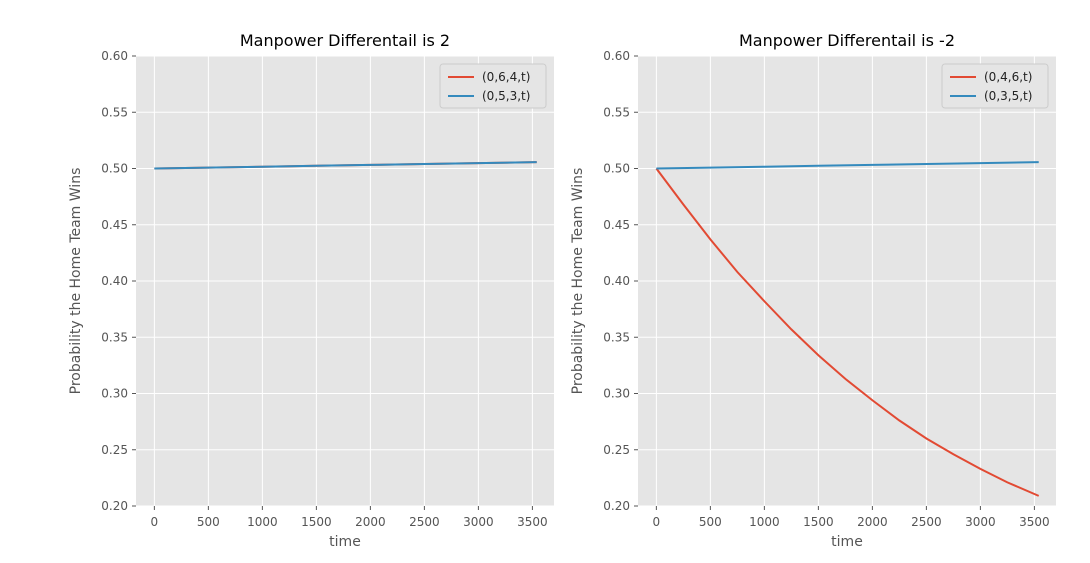 This screenshot has height=563, width=1090. What do you see at coordinates (345, 40) in the screenshot?
I see `chart-title: Manpower Differentail is 2` at bounding box center [345, 40].